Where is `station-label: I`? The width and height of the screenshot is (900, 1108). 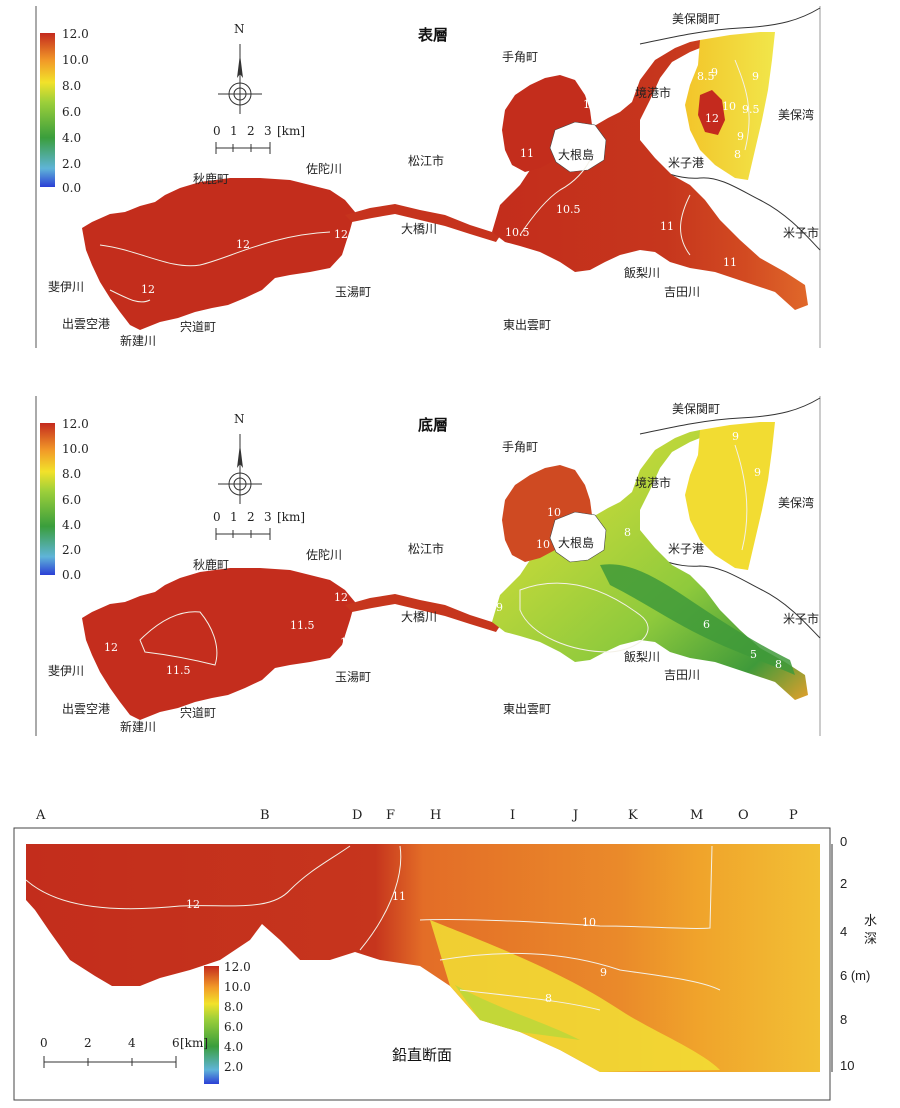
station-label: I is located at coordinates (513, 815).